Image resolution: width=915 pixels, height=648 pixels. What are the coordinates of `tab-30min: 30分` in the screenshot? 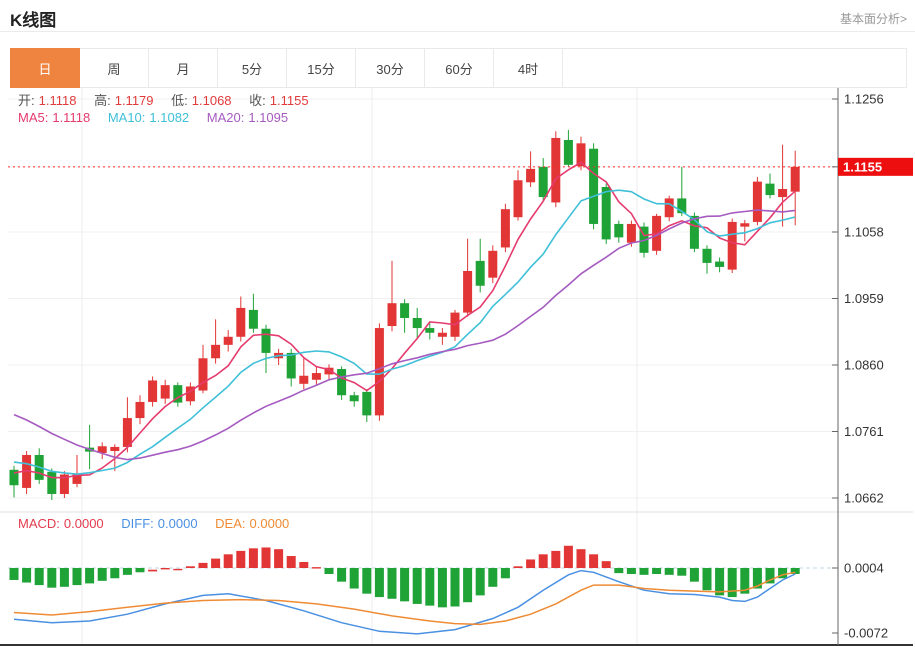 It's located at (390, 68).